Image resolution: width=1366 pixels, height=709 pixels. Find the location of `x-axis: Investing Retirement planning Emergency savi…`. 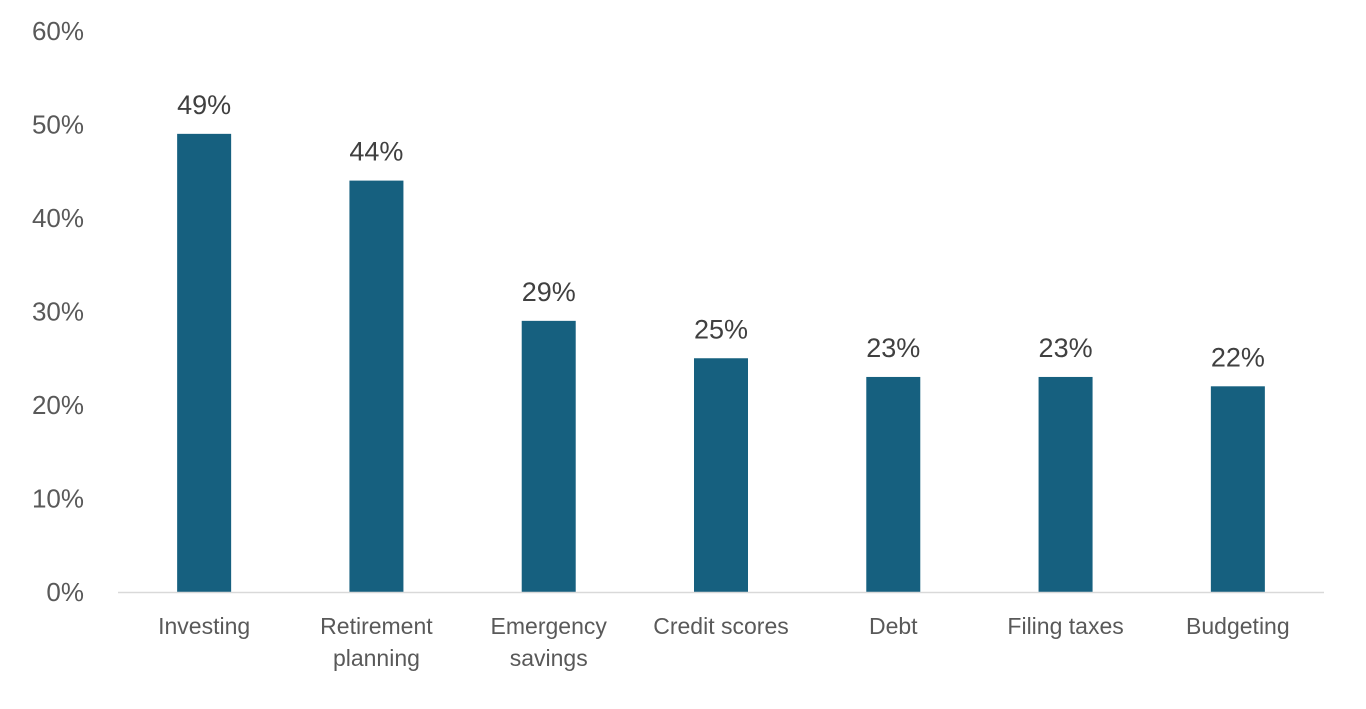

x-axis: Investing Retirement planning Emergency savi… is located at coordinates (724, 642).